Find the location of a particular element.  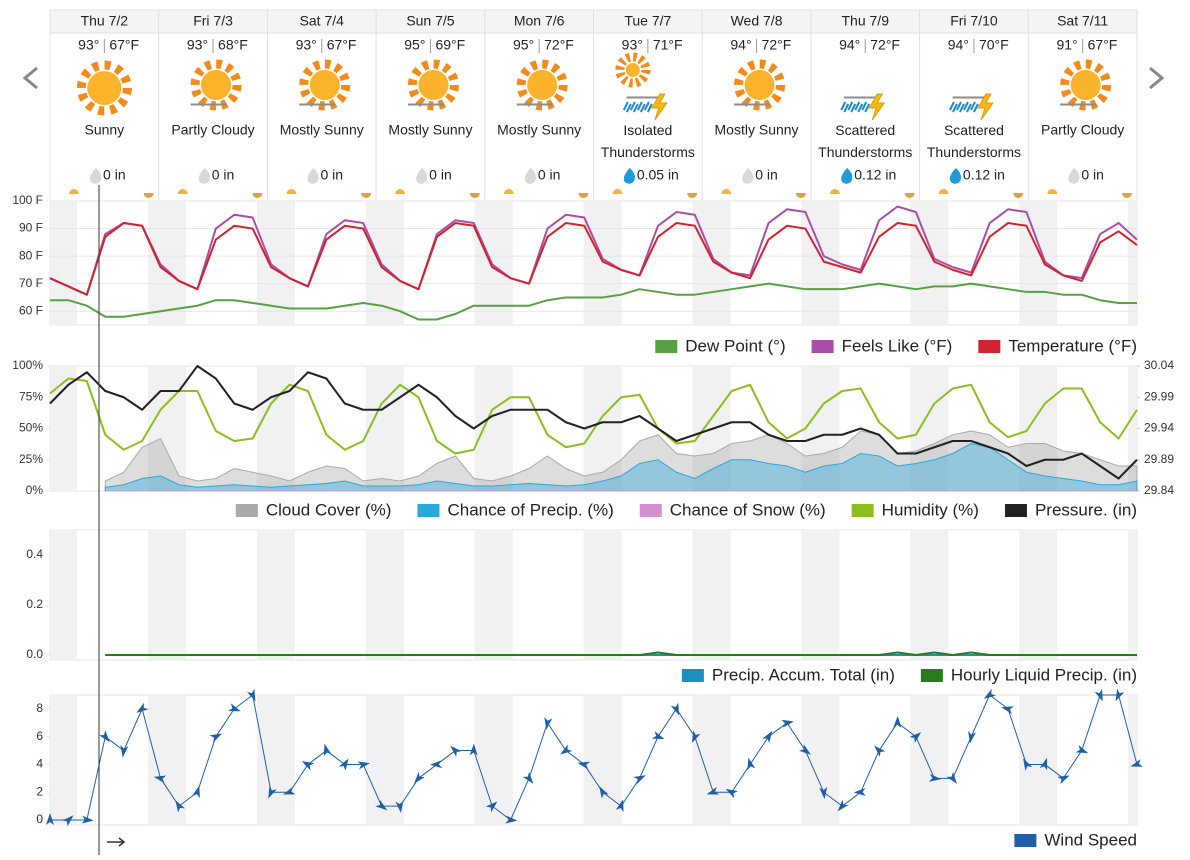

previous-arrow is located at coordinates (30, 78).